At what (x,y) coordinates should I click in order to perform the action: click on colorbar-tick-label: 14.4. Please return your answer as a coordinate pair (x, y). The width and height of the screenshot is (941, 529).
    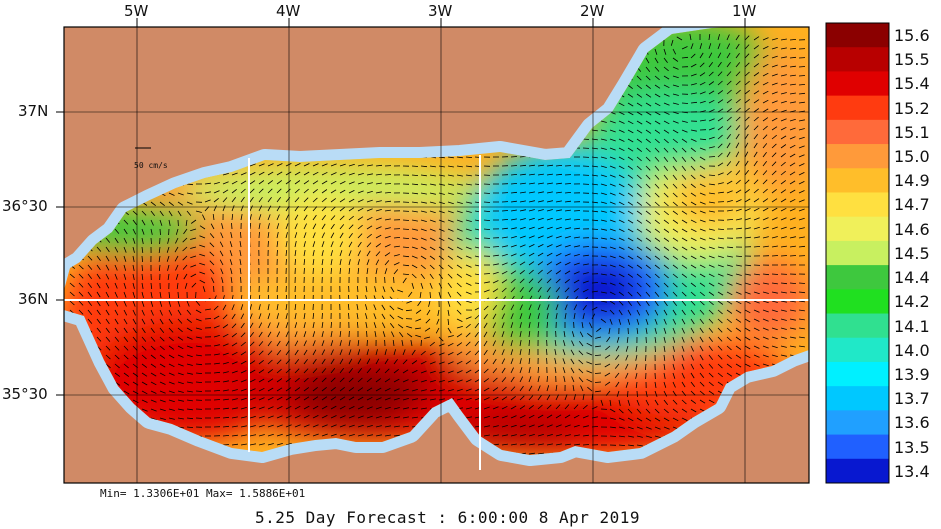
    Looking at the image, I should click on (912, 278).